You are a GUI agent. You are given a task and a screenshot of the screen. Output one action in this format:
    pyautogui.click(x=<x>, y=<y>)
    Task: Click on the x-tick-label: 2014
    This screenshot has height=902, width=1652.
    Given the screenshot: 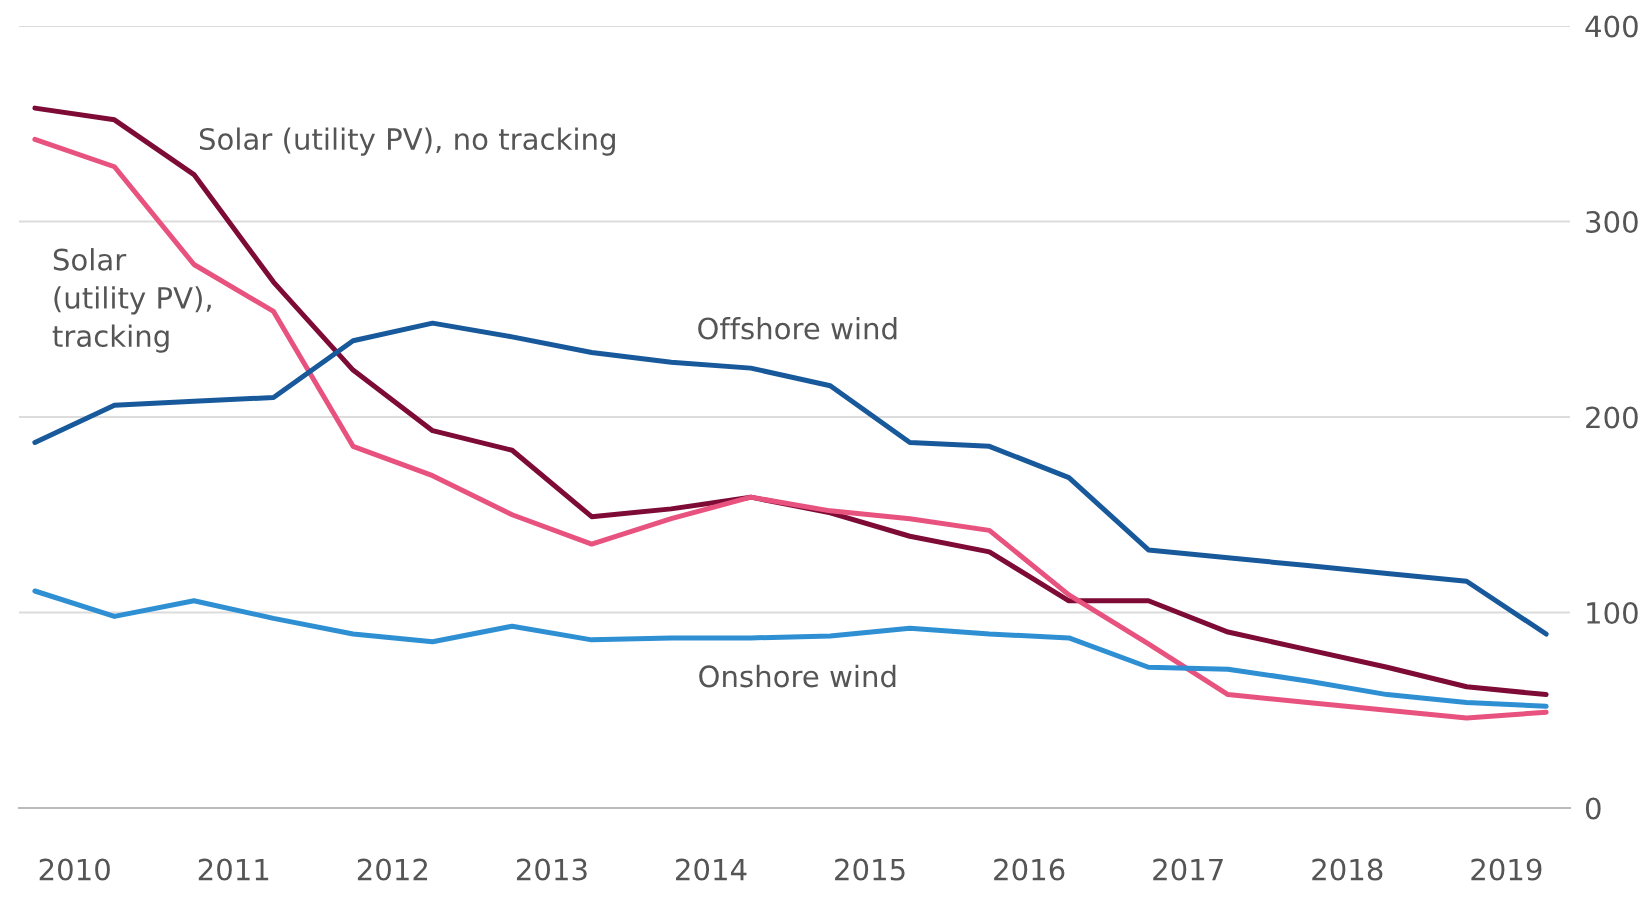 What is the action you would take?
    pyautogui.click(x=711, y=869)
    